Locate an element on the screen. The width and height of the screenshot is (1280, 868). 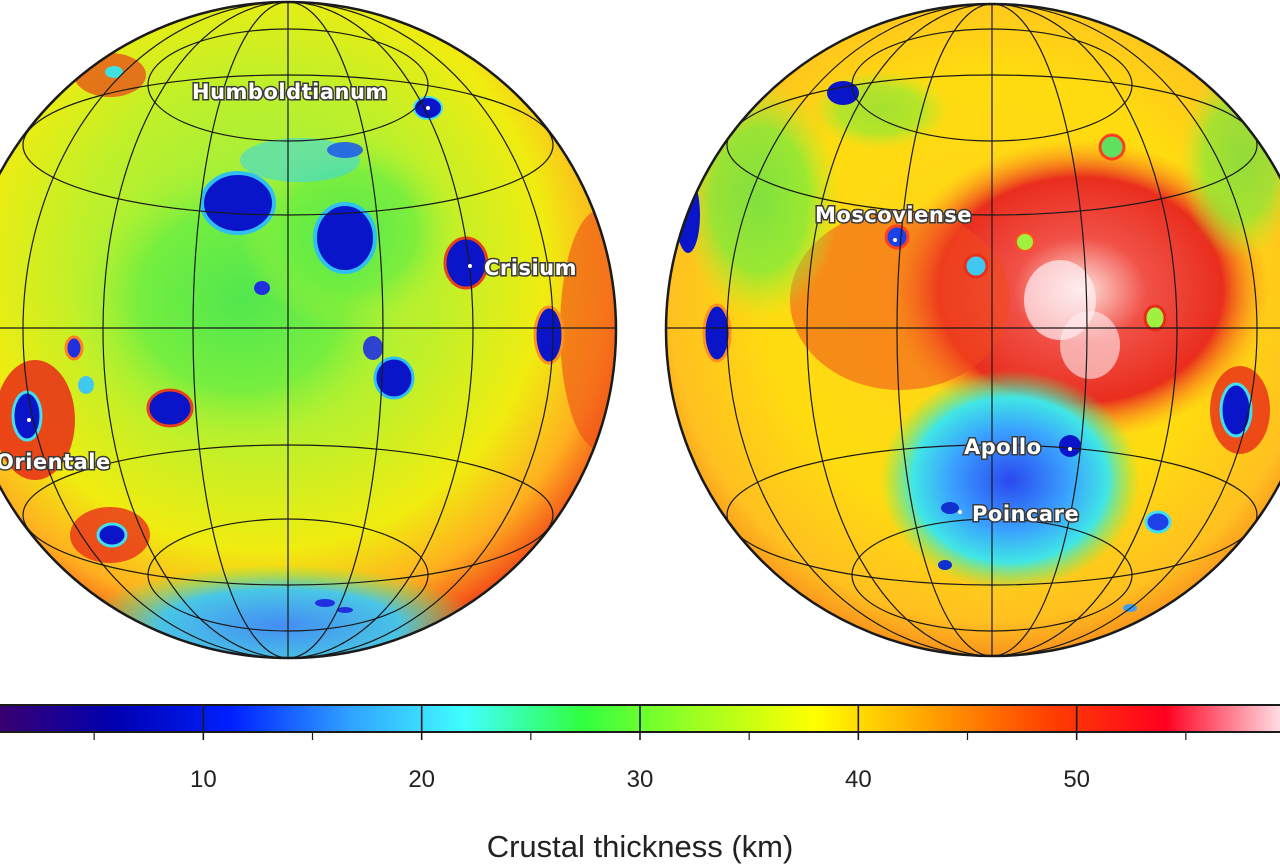
label-humboldtianum: Humboldtianum is located at coordinates (290, 92).